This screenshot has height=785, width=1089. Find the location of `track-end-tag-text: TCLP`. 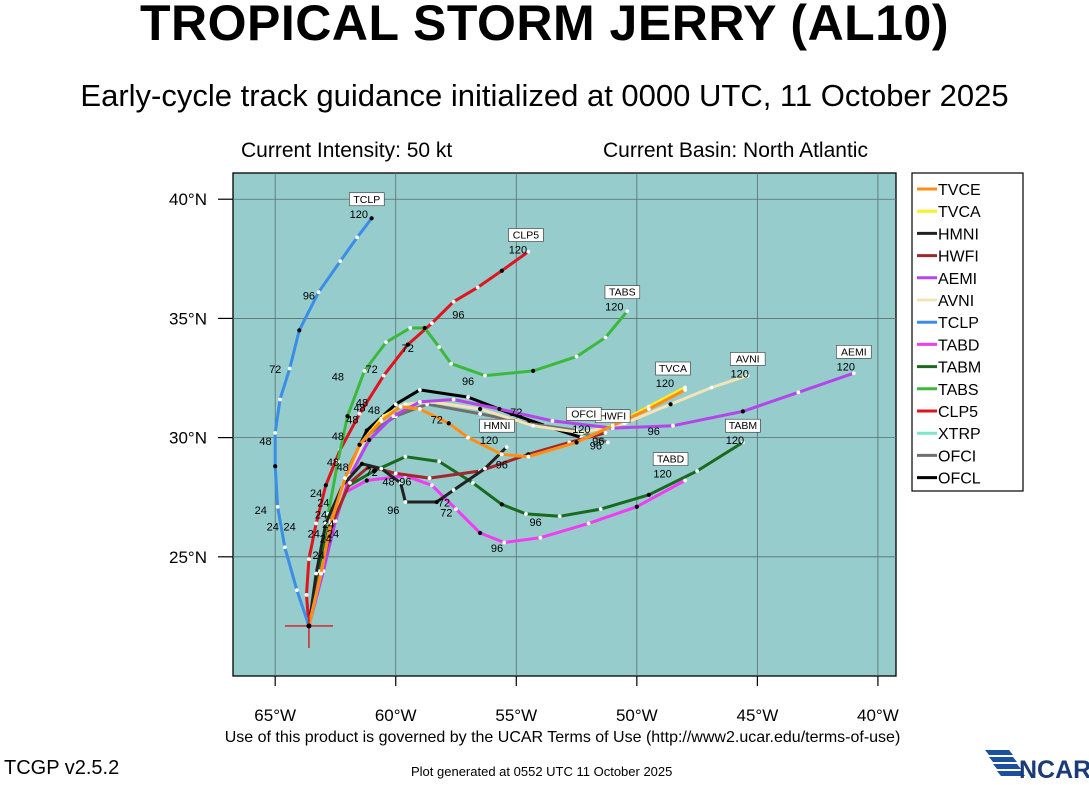

track-end-tag-text: TCLP is located at coordinates (366, 200).